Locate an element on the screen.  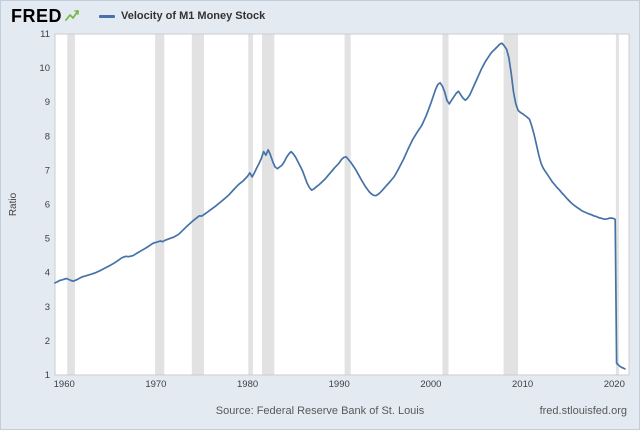
y-tick-label: 3 is located at coordinates (47, 307).